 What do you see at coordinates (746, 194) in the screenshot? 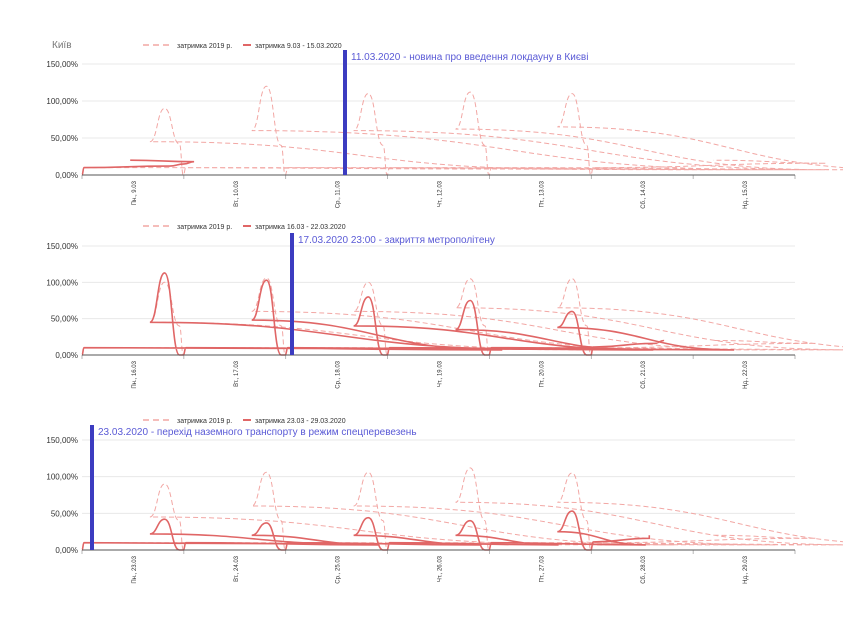
I see `x-tick-label: Нд., 15.03` at bounding box center [746, 194].